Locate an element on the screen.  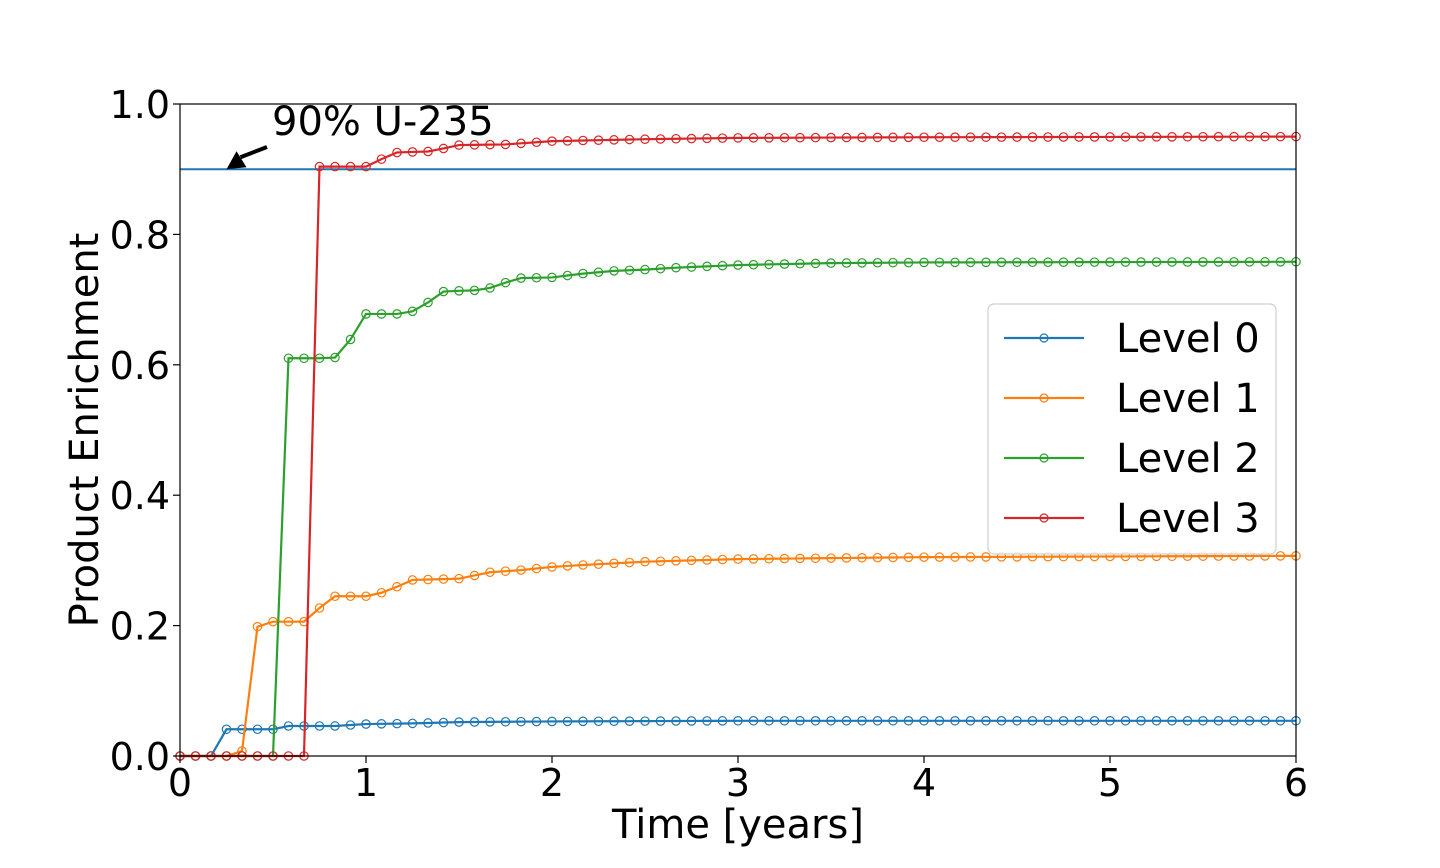
annotation-label: 90% U-235 is located at coordinates (383, 122).